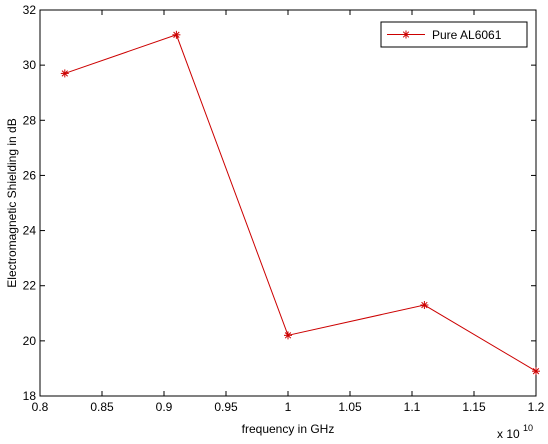  What do you see at coordinates (412, 407) in the screenshot?
I see `x-tick-label: 1.1` at bounding box center [412, 407].